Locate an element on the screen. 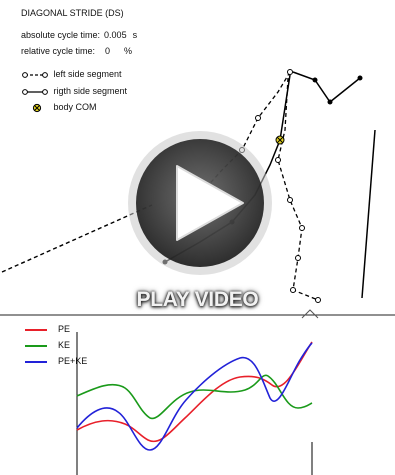  absolute-cycle-time: absolute cycle time: 0.005 s is located at coordinates (79, 35).